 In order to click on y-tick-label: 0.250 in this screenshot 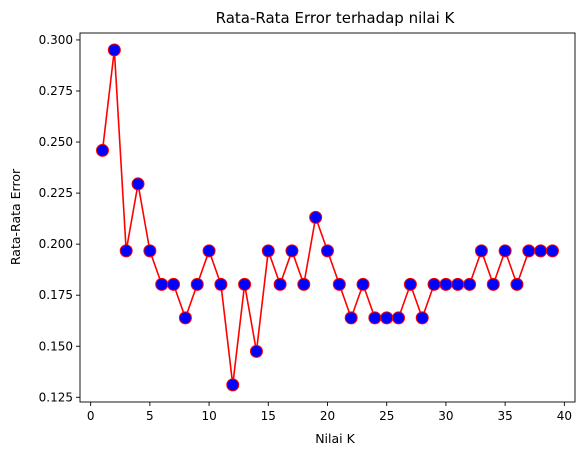, I will do `click(56, 142)`.